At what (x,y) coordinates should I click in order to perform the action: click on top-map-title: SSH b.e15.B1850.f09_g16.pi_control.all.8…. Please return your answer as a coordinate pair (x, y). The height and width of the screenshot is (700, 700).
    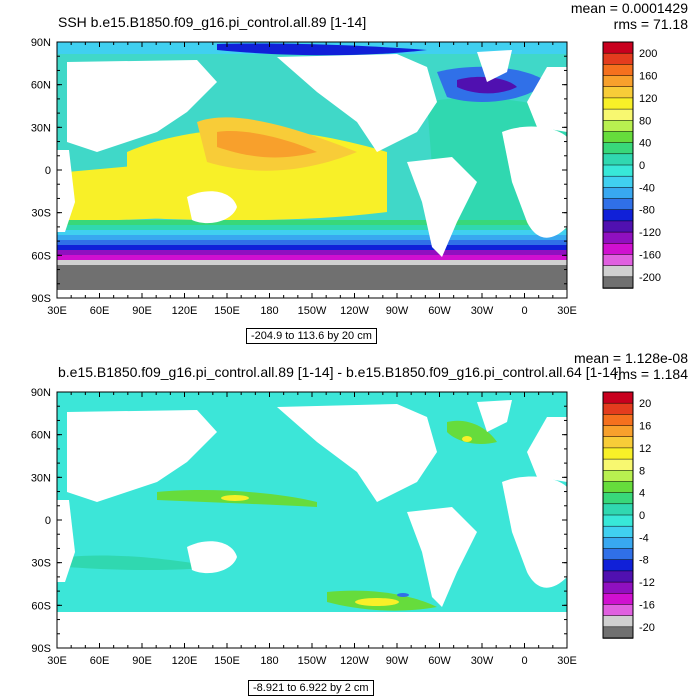
    Looking at the image, I should click on (212, 22).